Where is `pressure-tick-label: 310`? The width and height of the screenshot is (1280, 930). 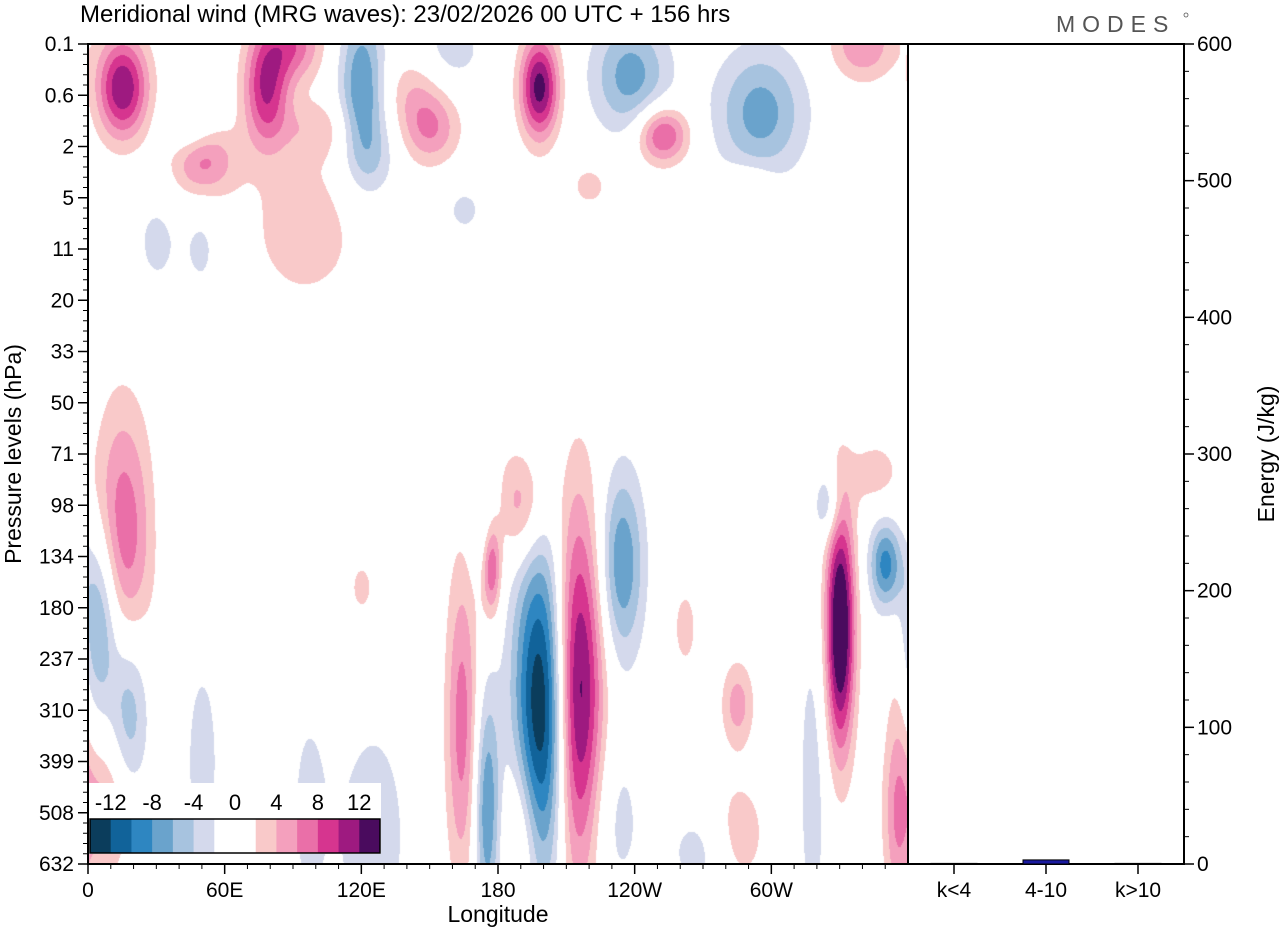
pressure-tick-label: 310 is located at coordinates (56, 710).